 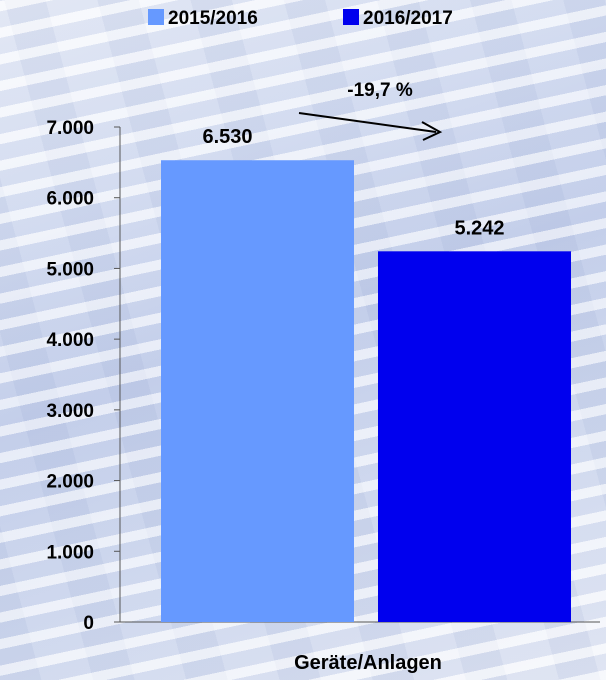 I want to click on change-arrow-head, so click(x=432, y=131).